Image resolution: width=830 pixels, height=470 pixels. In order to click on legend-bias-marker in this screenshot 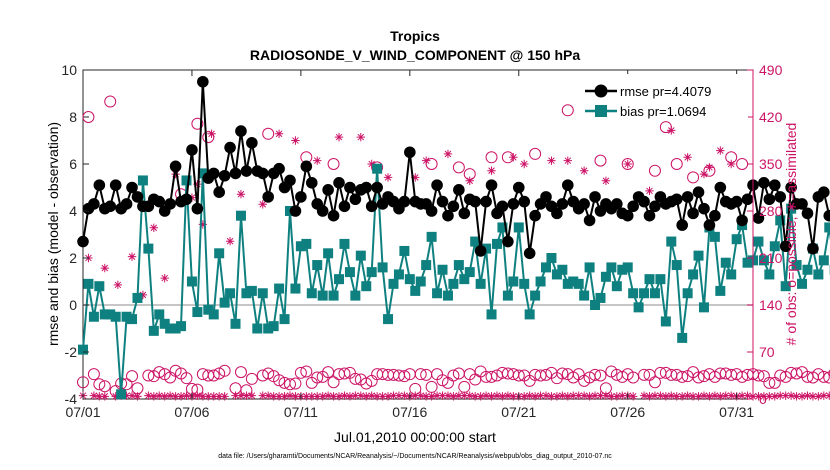, I will do `click(601, 111)`.